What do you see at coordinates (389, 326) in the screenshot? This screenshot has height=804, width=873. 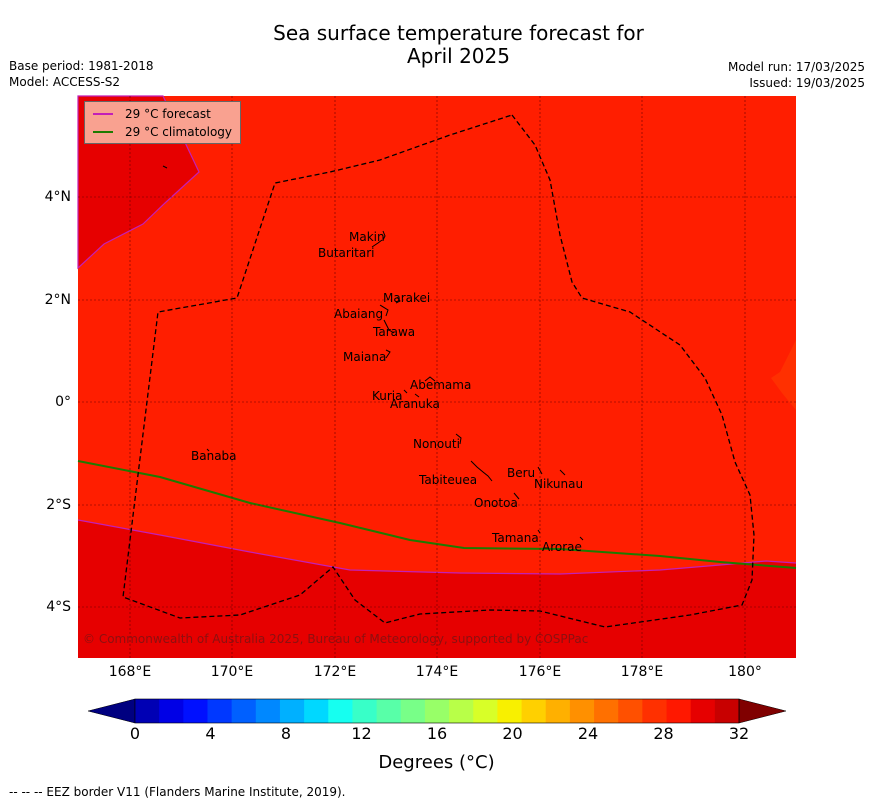 I see `island-tarawa` at bounding box center [389, 326].